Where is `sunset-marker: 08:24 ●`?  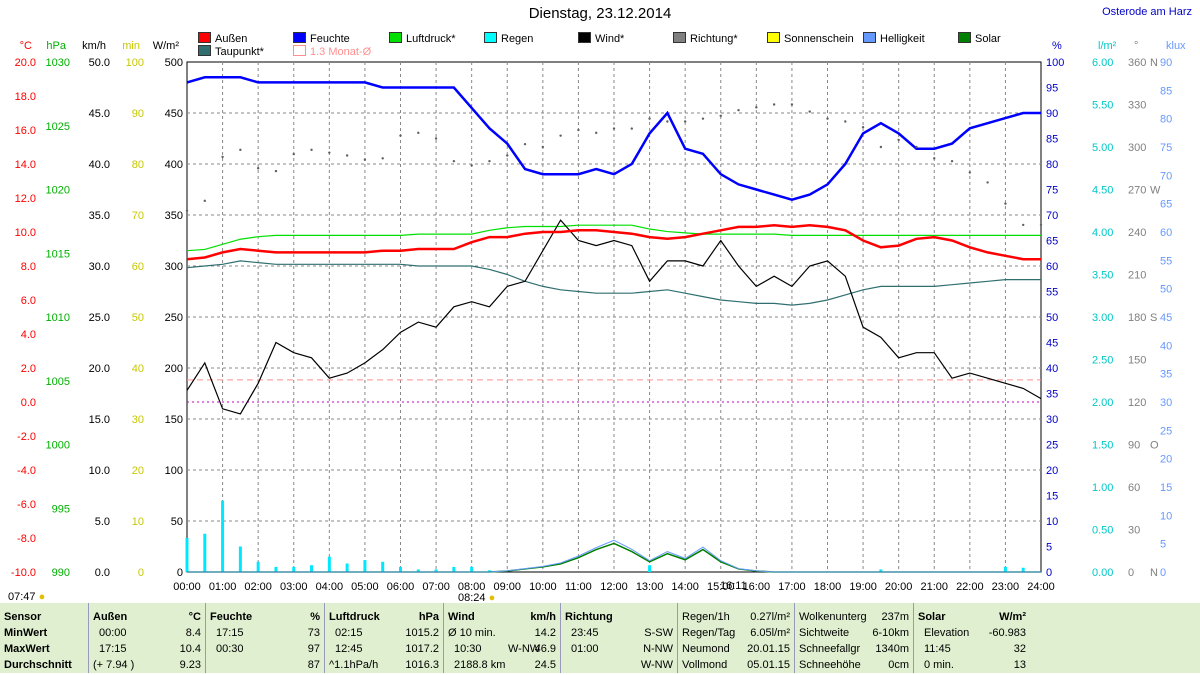 sunset-marker: 08:24 ● is located at coordinates (477, 598).